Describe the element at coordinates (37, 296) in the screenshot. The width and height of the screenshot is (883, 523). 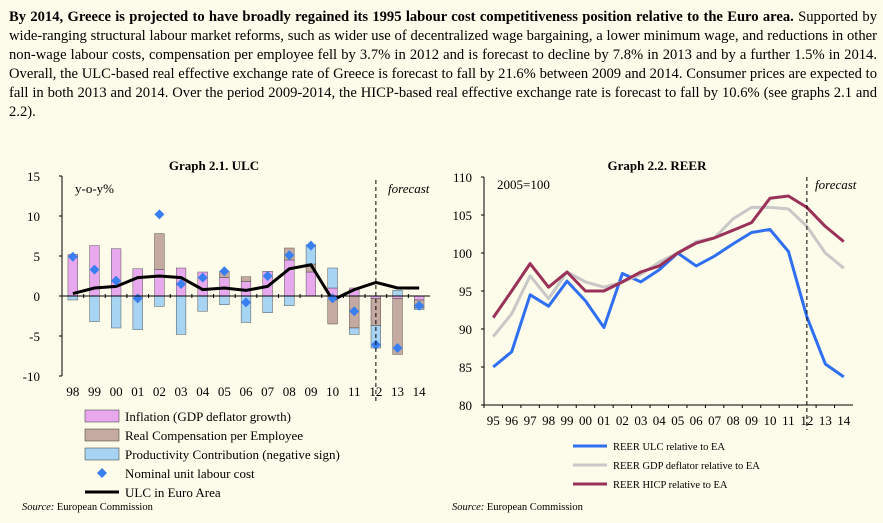
I see `ulc-y-tick-label: 0` at that location.